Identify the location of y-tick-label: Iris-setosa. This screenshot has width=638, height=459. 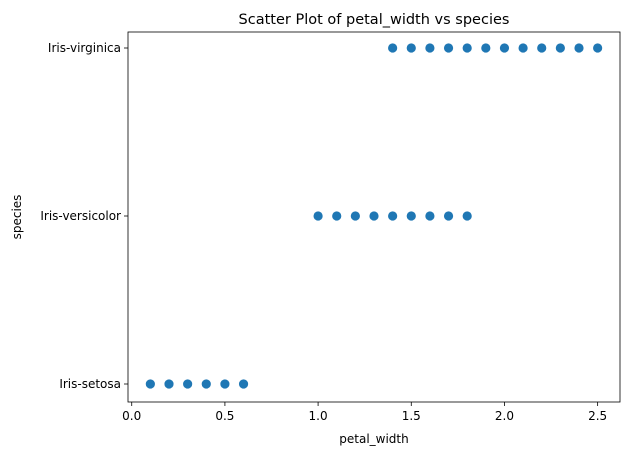
(90, 384).